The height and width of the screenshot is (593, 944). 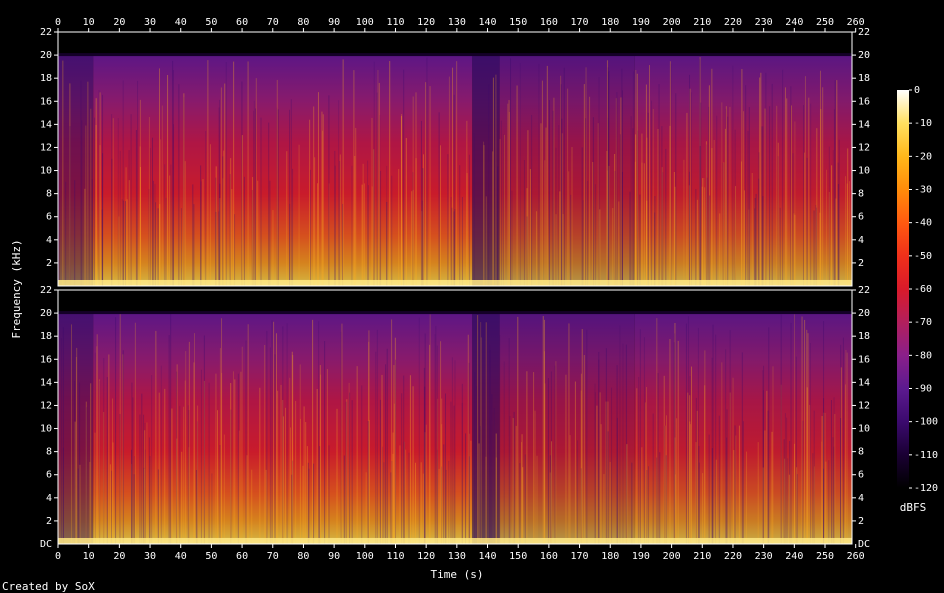 What do you see at coordinates (426, 22) in the screenshot?
I see `x-tick-label: 120` at bounding box center [426, 22].